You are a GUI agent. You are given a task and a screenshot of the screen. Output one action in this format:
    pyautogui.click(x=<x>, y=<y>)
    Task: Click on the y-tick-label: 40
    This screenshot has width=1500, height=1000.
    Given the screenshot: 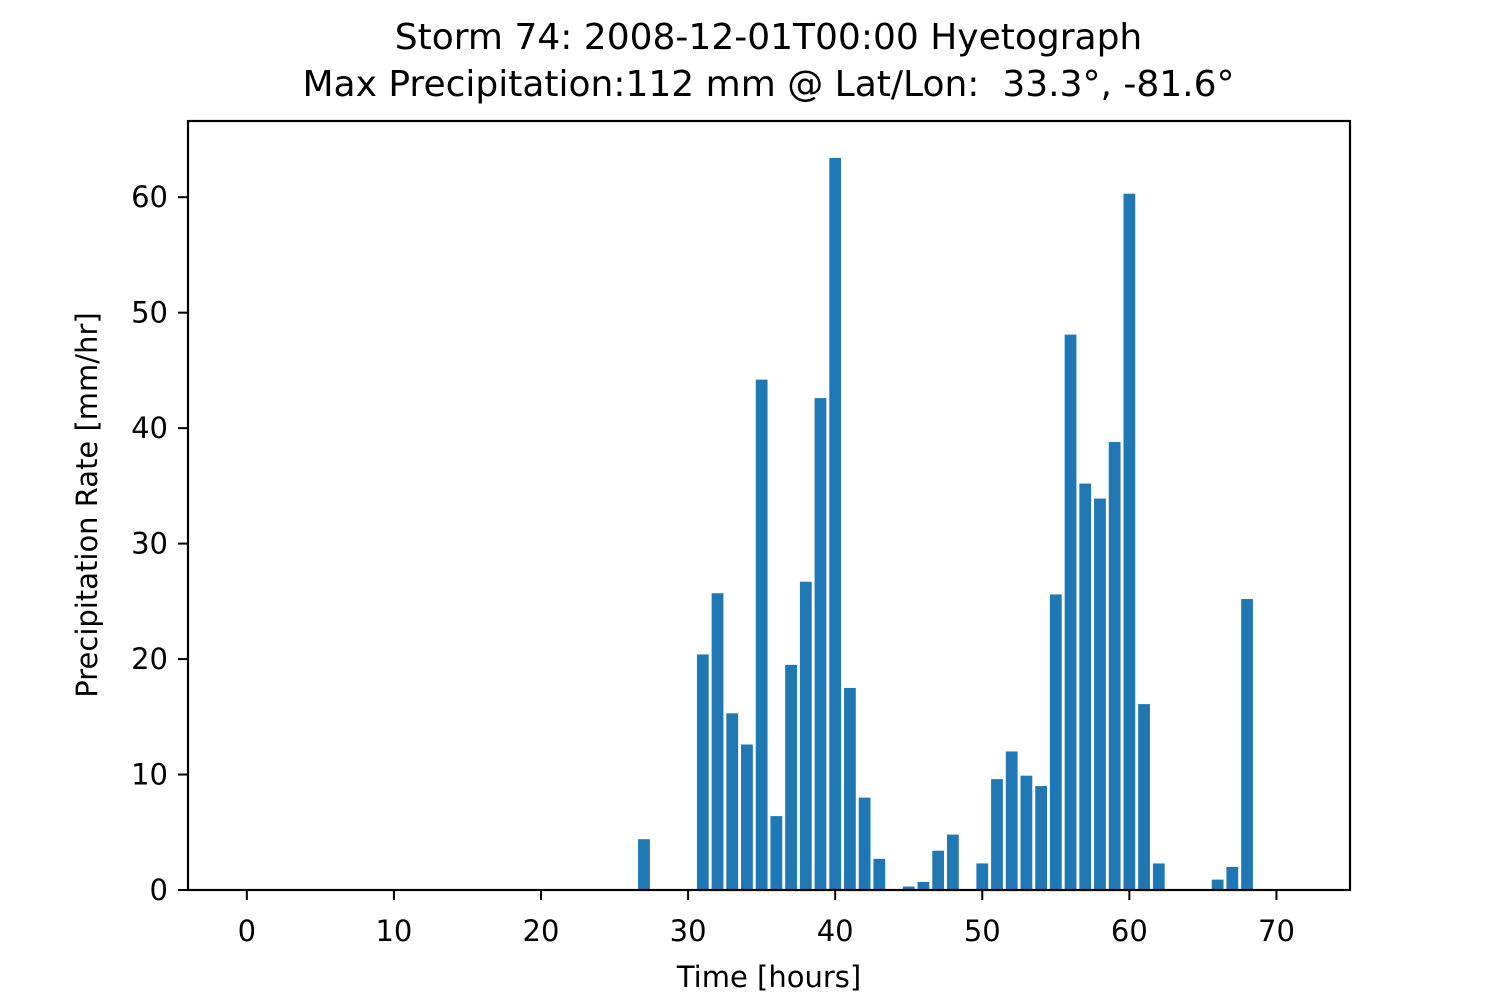 What is the action you would take?
    pyautogui.click(x=149, y=428)
    